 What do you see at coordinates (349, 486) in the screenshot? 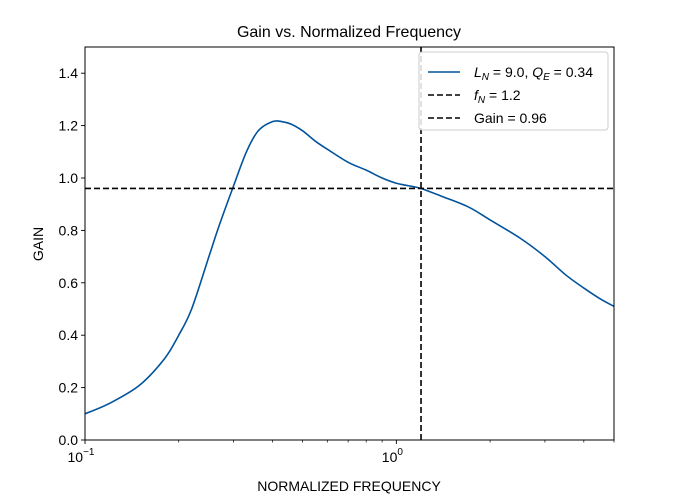
I see `x-axis-label: NORMALIZED FREQUENCY` at bounding box center [349, 486].